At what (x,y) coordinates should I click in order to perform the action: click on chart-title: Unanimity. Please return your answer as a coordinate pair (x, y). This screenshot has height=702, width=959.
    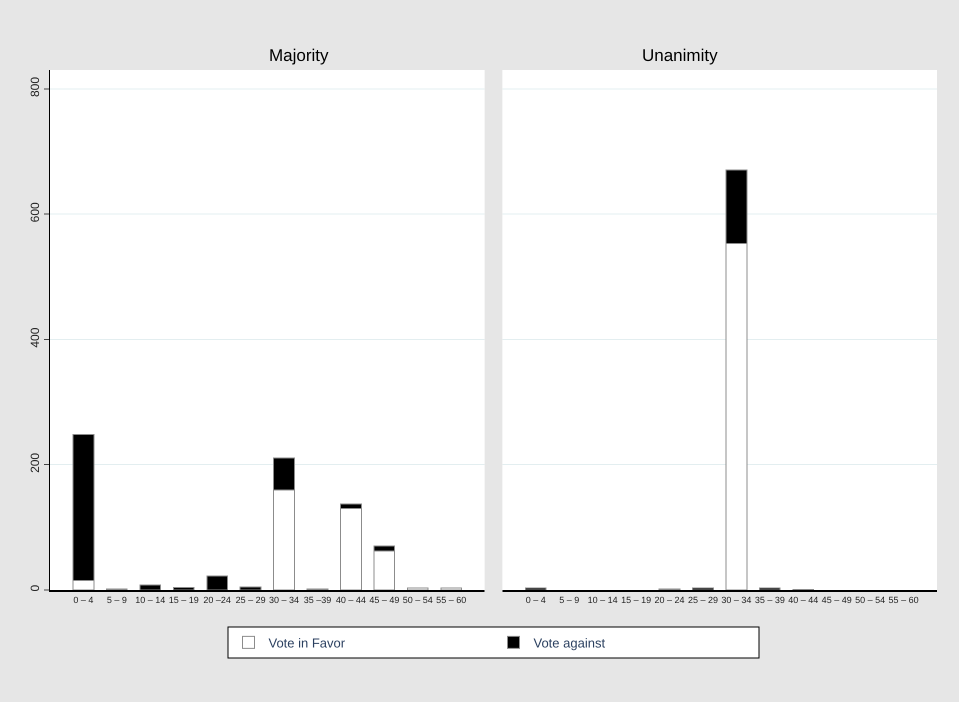
    Looking at the image, I should click on (680, 55).